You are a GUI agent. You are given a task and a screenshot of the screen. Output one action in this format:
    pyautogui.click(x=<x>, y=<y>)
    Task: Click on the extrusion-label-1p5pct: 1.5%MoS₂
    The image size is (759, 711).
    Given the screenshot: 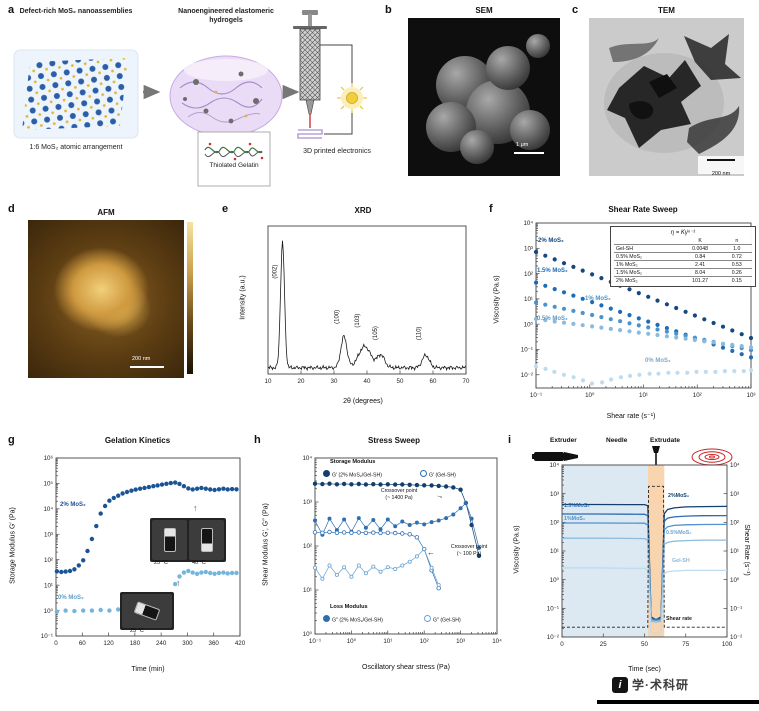 What is the action you would take?
    pyautogui.click(x=577, y=506)
    